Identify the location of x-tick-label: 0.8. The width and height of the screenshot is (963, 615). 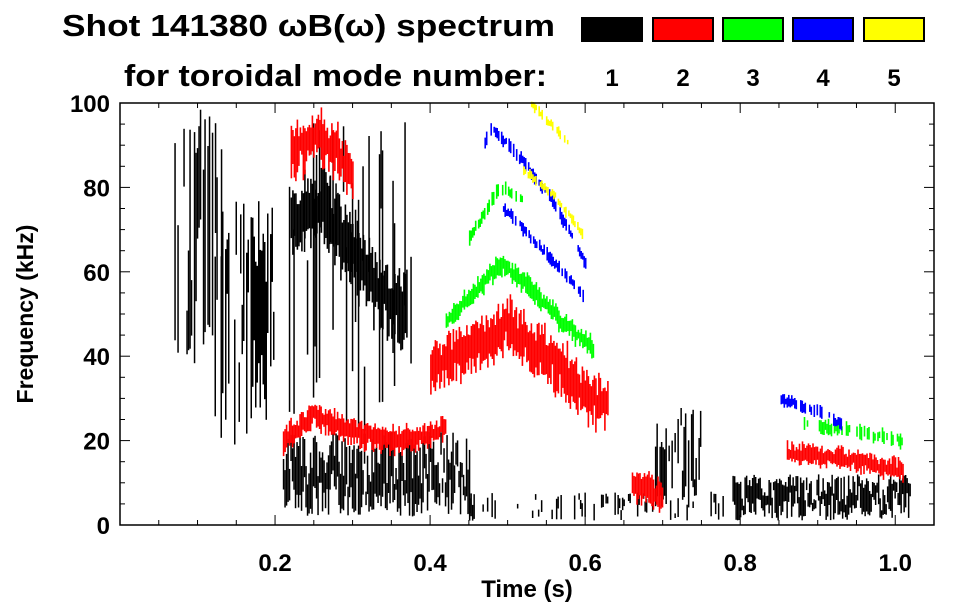
(740, 563).